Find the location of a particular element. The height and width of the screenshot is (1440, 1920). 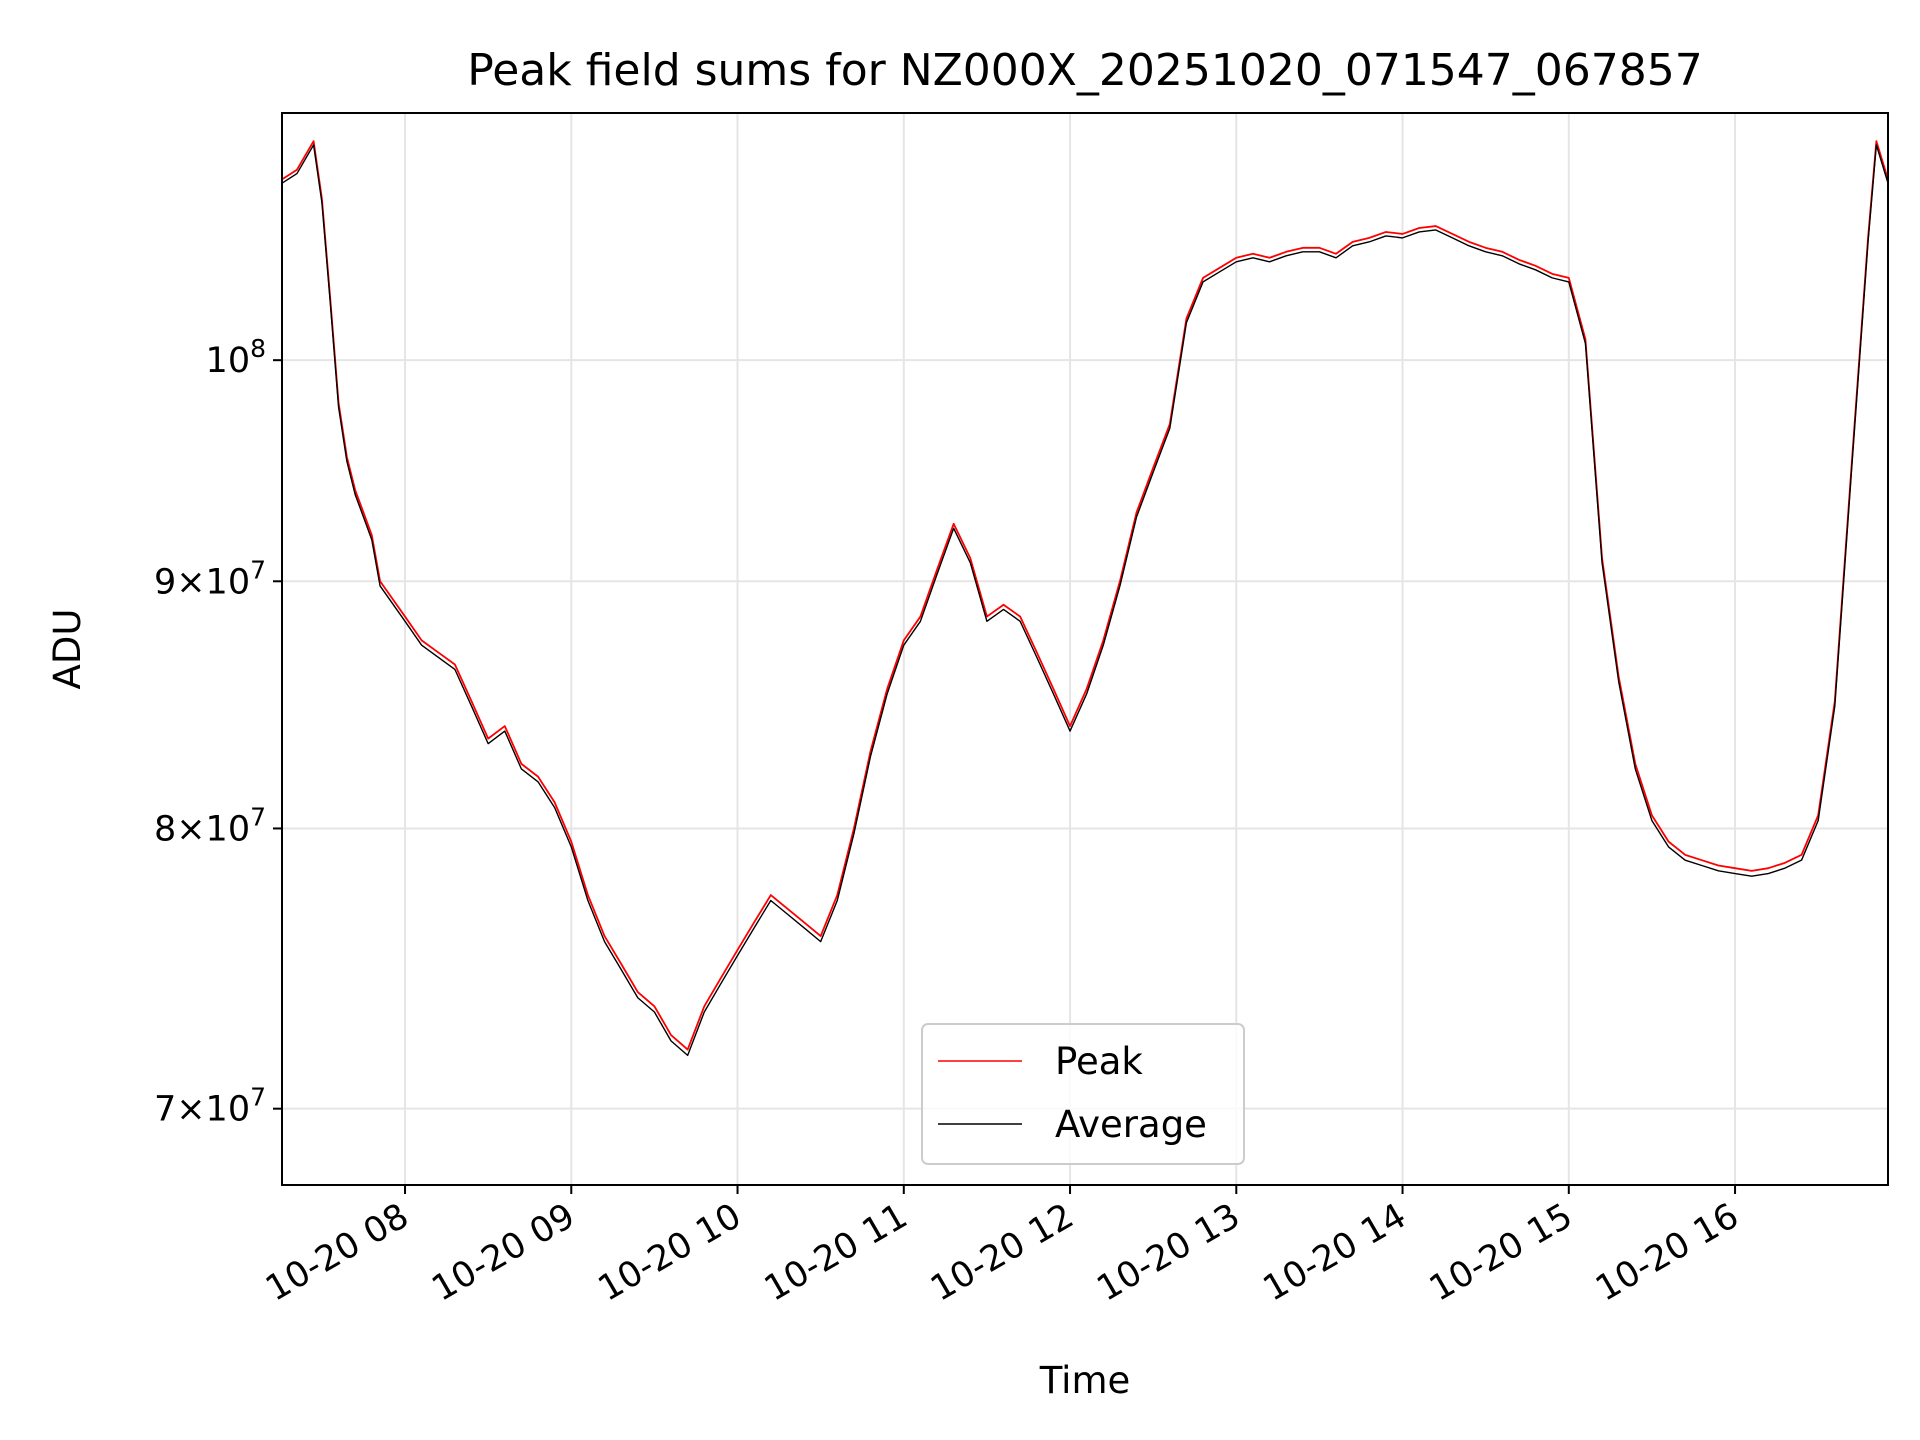

x-axis-label: Time is located at coordinates (1085, 1380).